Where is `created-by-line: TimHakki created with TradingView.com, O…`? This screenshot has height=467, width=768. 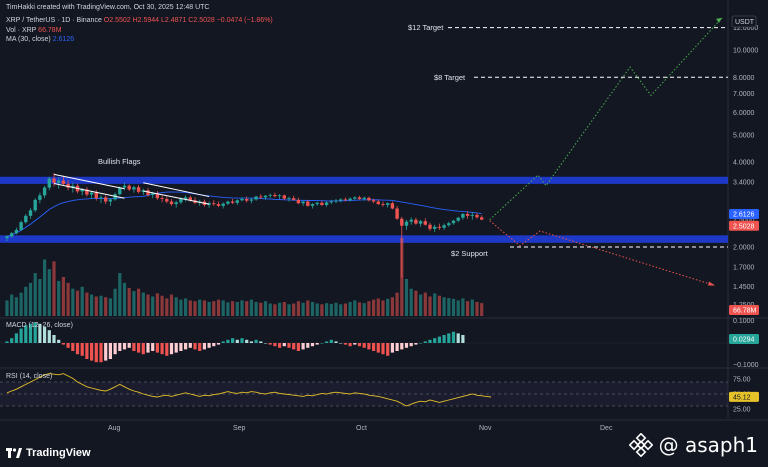
created-by-line: TimHakki created with TradingView.com, O… is located at coordinates (108, 7).